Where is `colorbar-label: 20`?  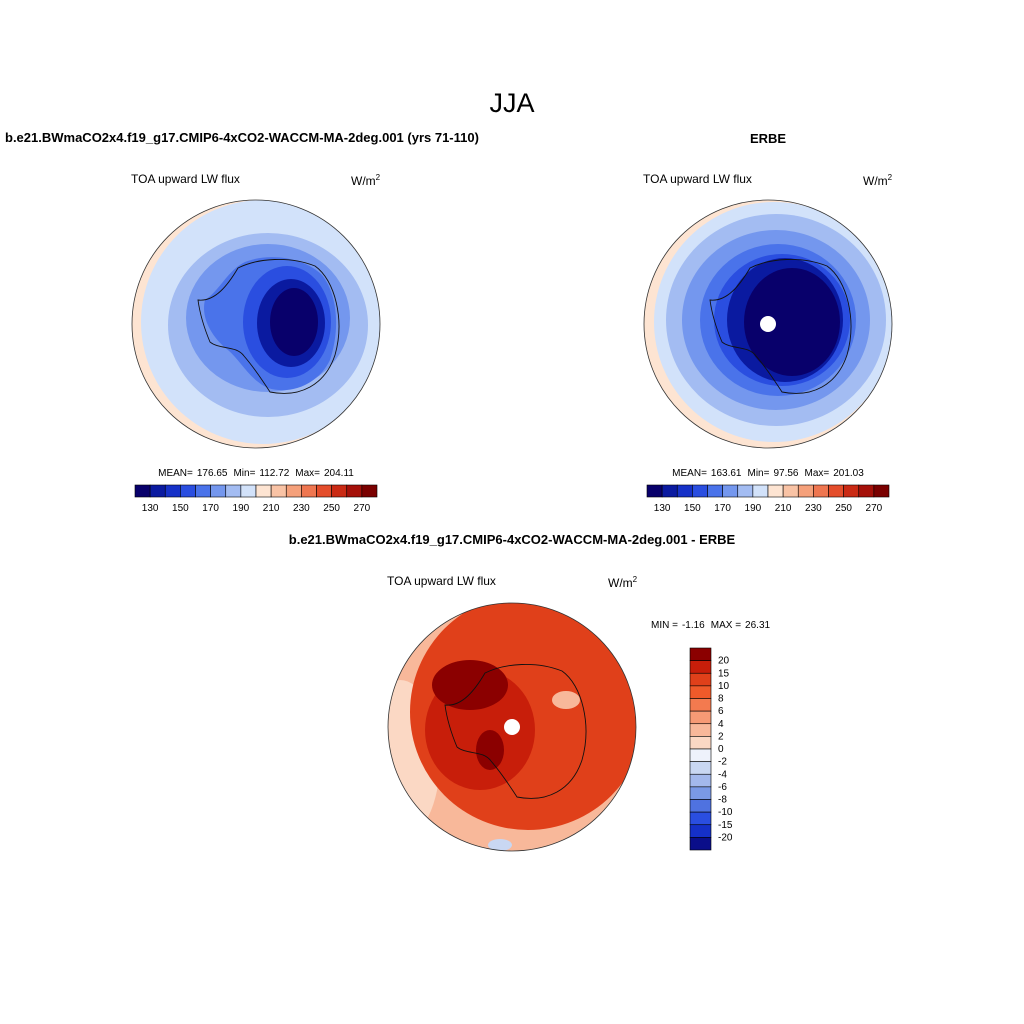 colorbar-label: 20 is located at coordinates (724, 661).